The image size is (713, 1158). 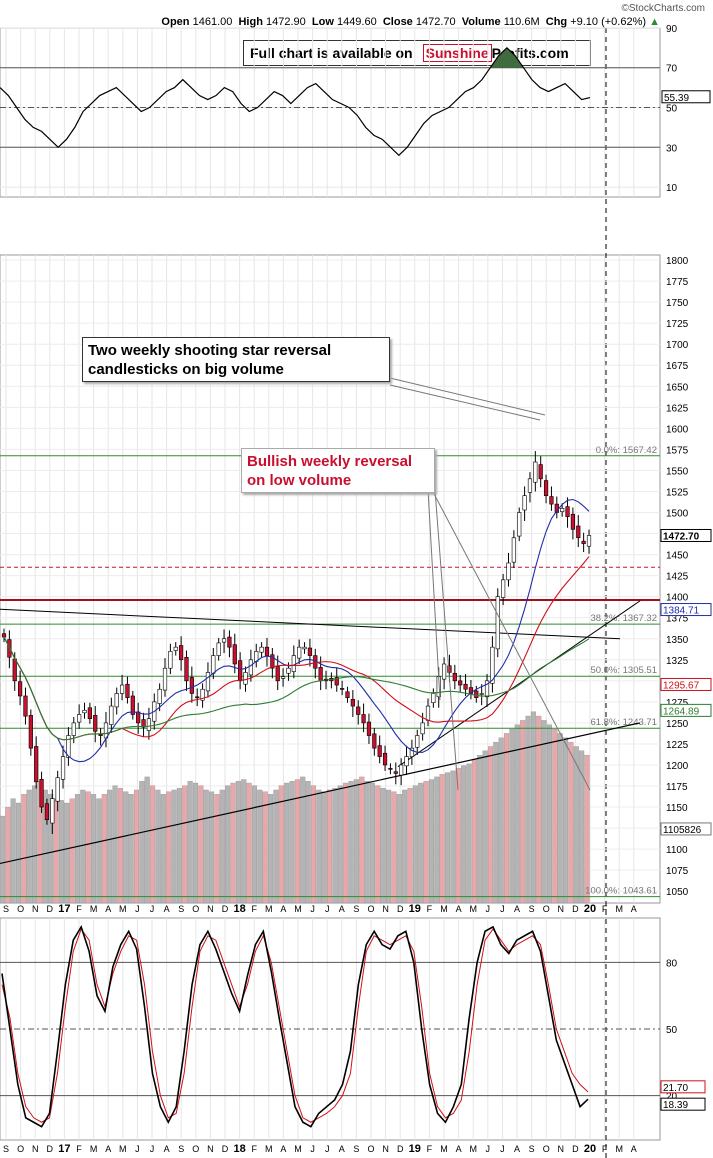 What do you see at coordinates (435, 22) in the screenshot?
I see `close-value: 1472.70` at bounding box center [435, 22].